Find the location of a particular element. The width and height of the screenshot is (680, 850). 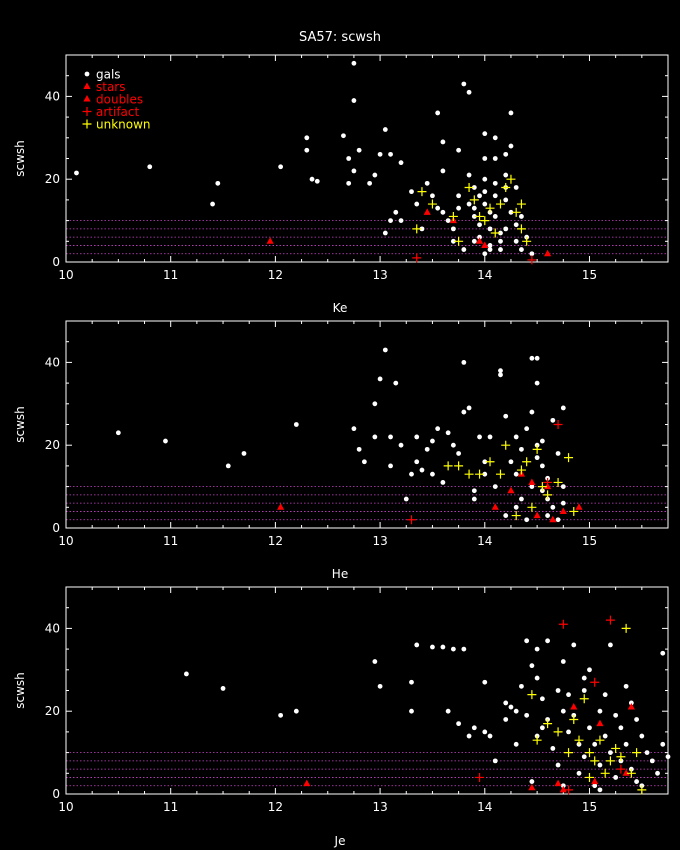

series-gals is located at coordinates (340, 435).